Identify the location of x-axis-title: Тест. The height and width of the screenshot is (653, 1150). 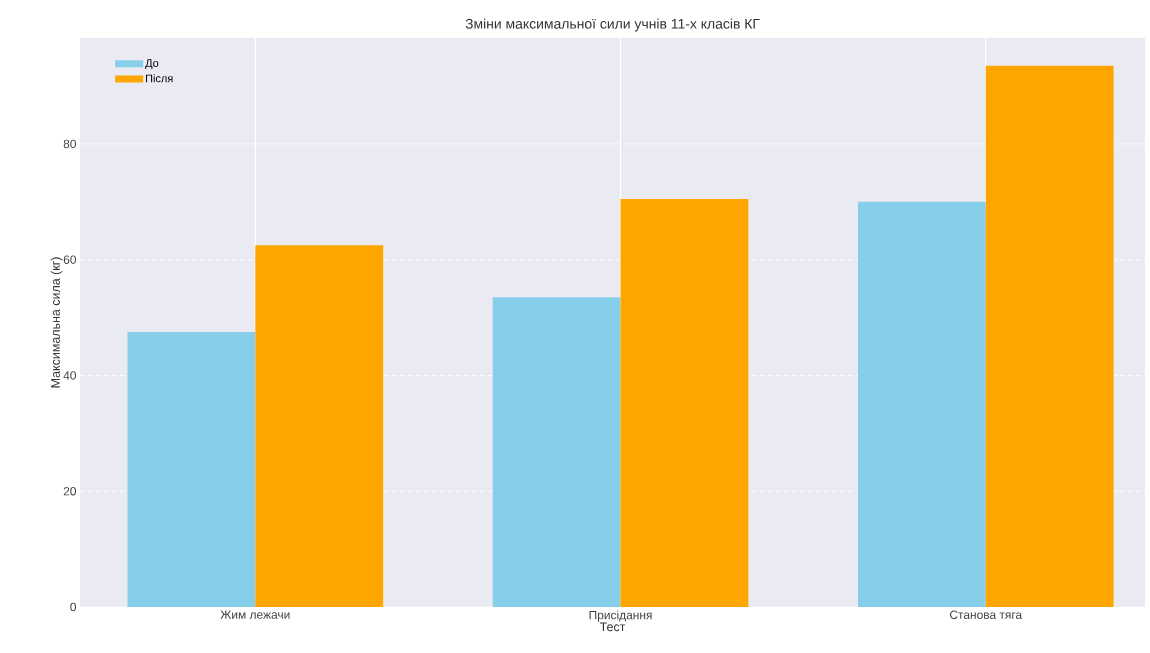
(612, 627).